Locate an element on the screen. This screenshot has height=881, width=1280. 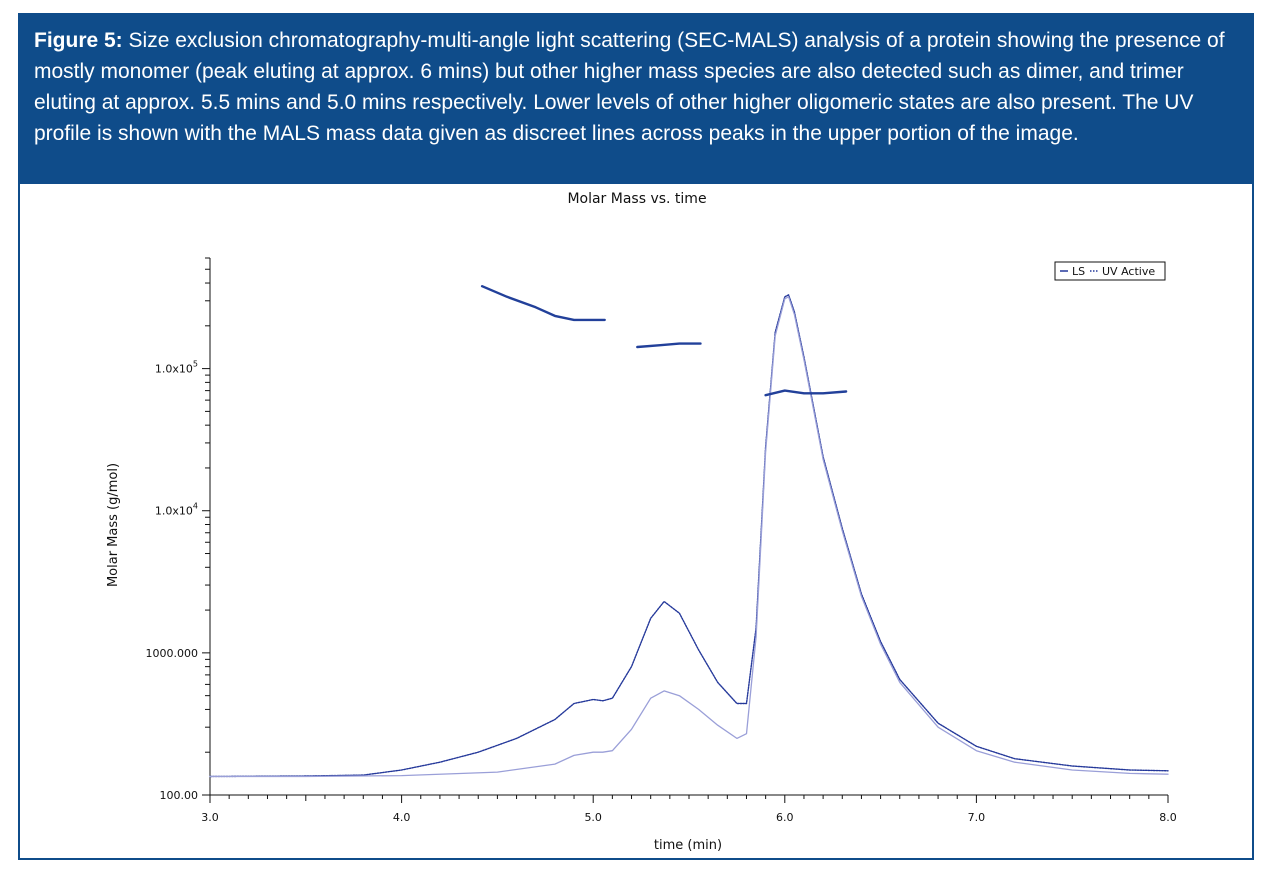
legend: LS UV Active is located at coordinates (1110, 271).